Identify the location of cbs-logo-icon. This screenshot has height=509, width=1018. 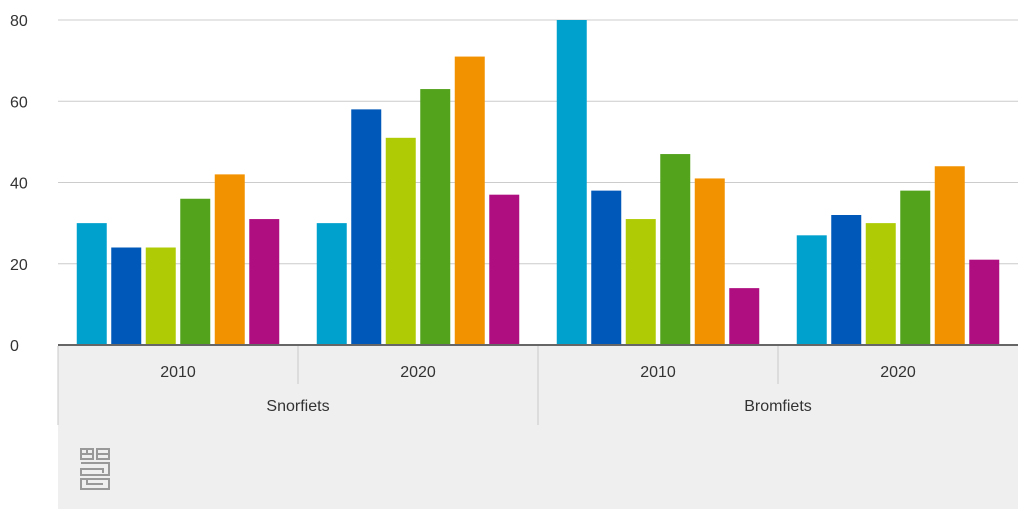
(95, 469).